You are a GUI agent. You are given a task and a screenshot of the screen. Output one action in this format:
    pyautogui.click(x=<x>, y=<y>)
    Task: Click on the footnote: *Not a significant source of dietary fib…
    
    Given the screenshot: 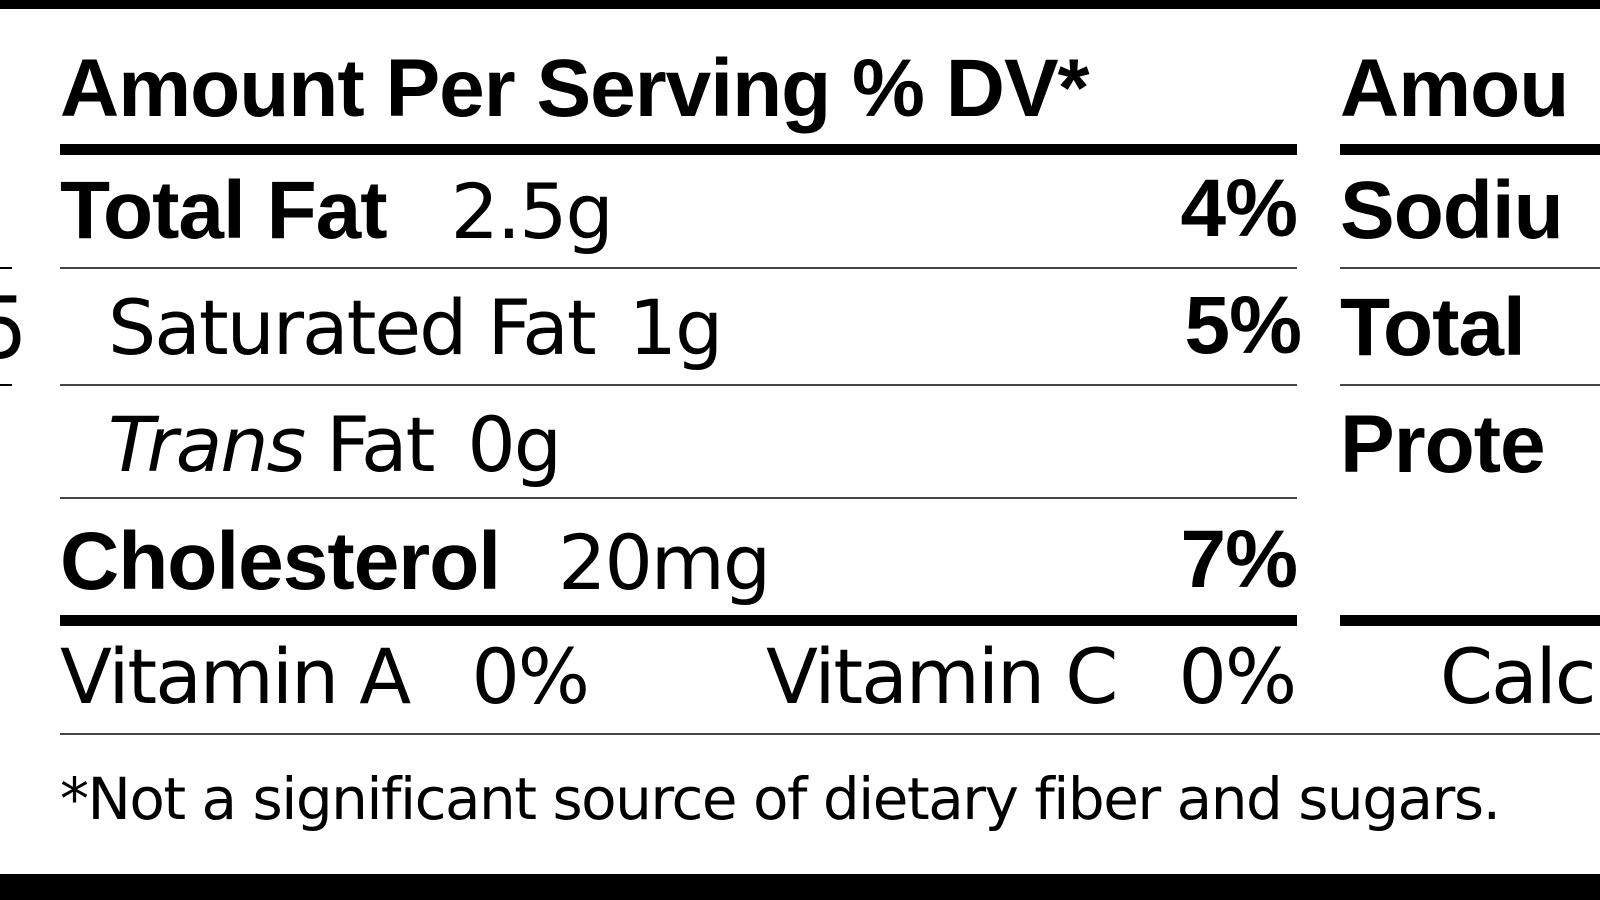 What is the action you would take?
    pyautogui.click(x=780, y=799)
    